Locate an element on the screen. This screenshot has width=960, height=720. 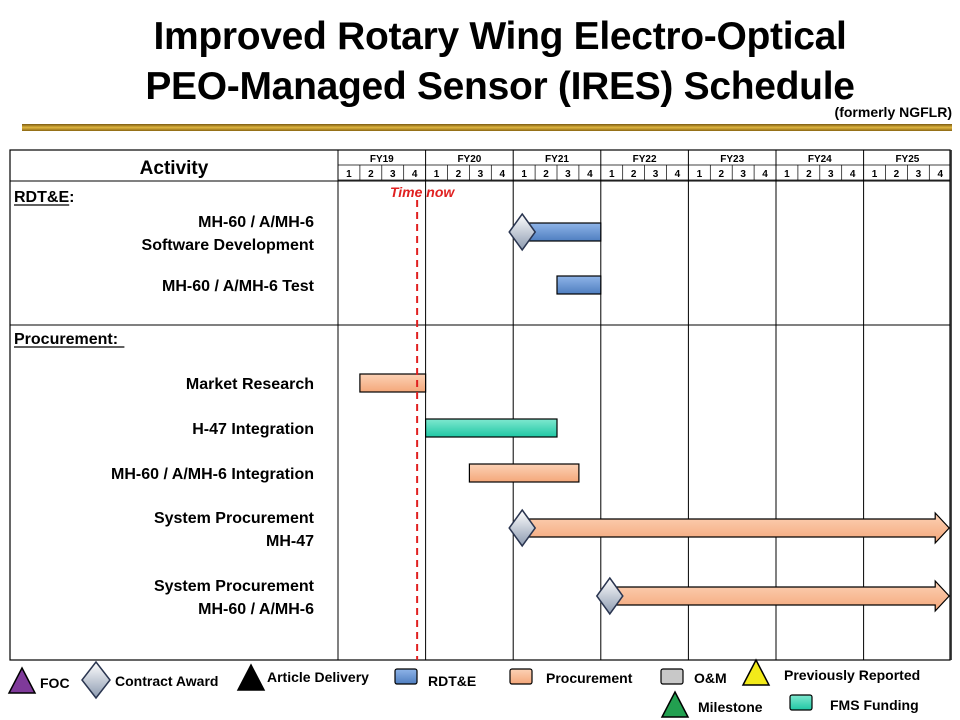
milestone-icon is located at coordinates (675, 704).